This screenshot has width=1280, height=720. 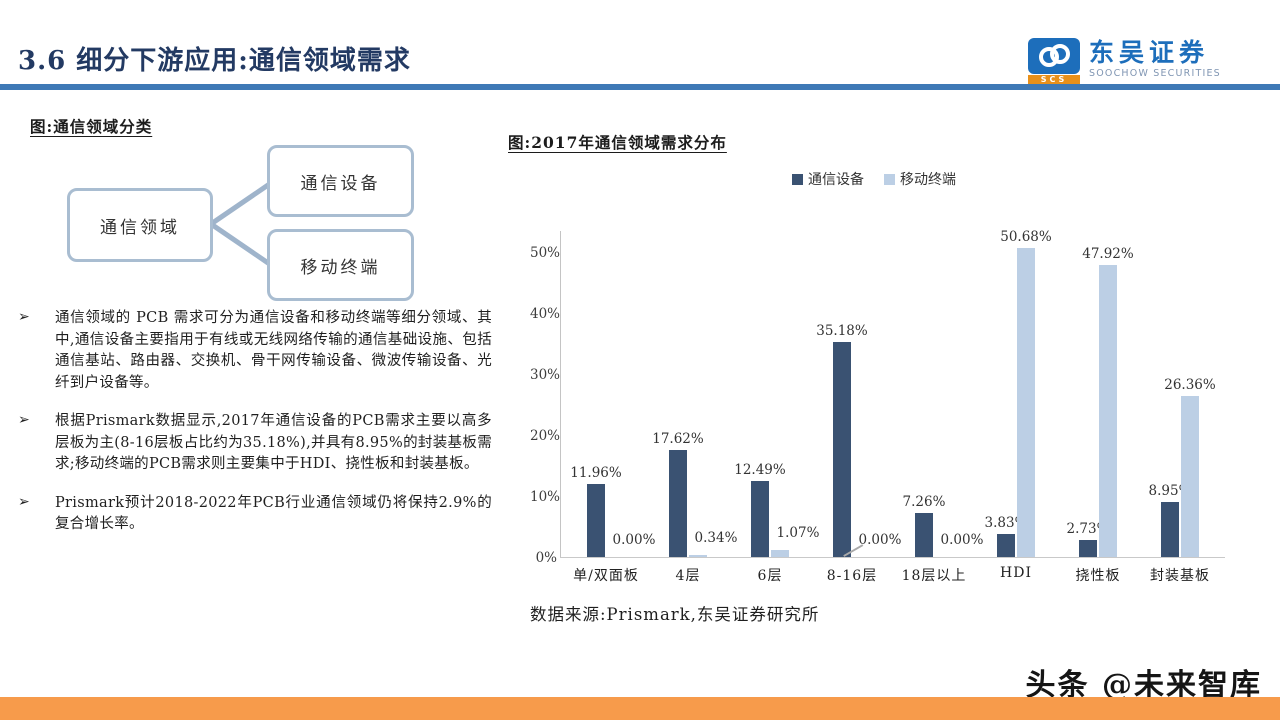 I want to click on y-tick-label: 0%, so click(x=546, y=558).